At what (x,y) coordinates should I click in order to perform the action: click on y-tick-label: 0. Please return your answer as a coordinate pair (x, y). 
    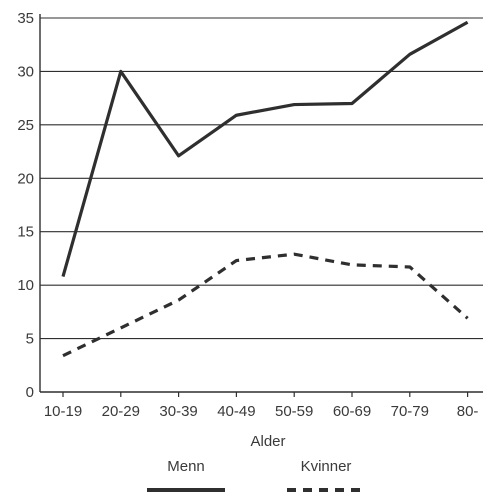
    Looking at the image, I should click on (30, 392).